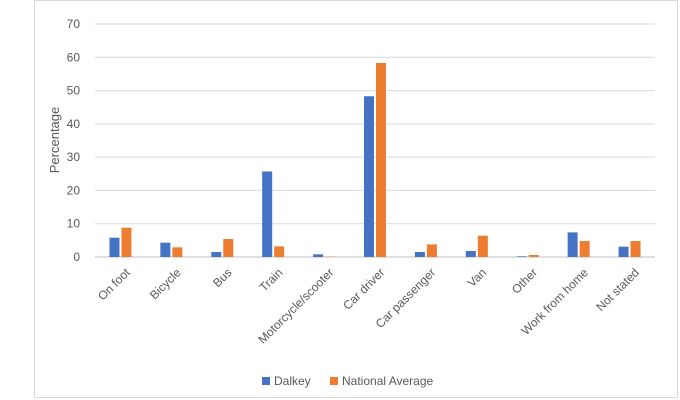 The width and height of the screenshot is (680, 400). I want to click on legend: Dalkey National Average, so click(348, 381).